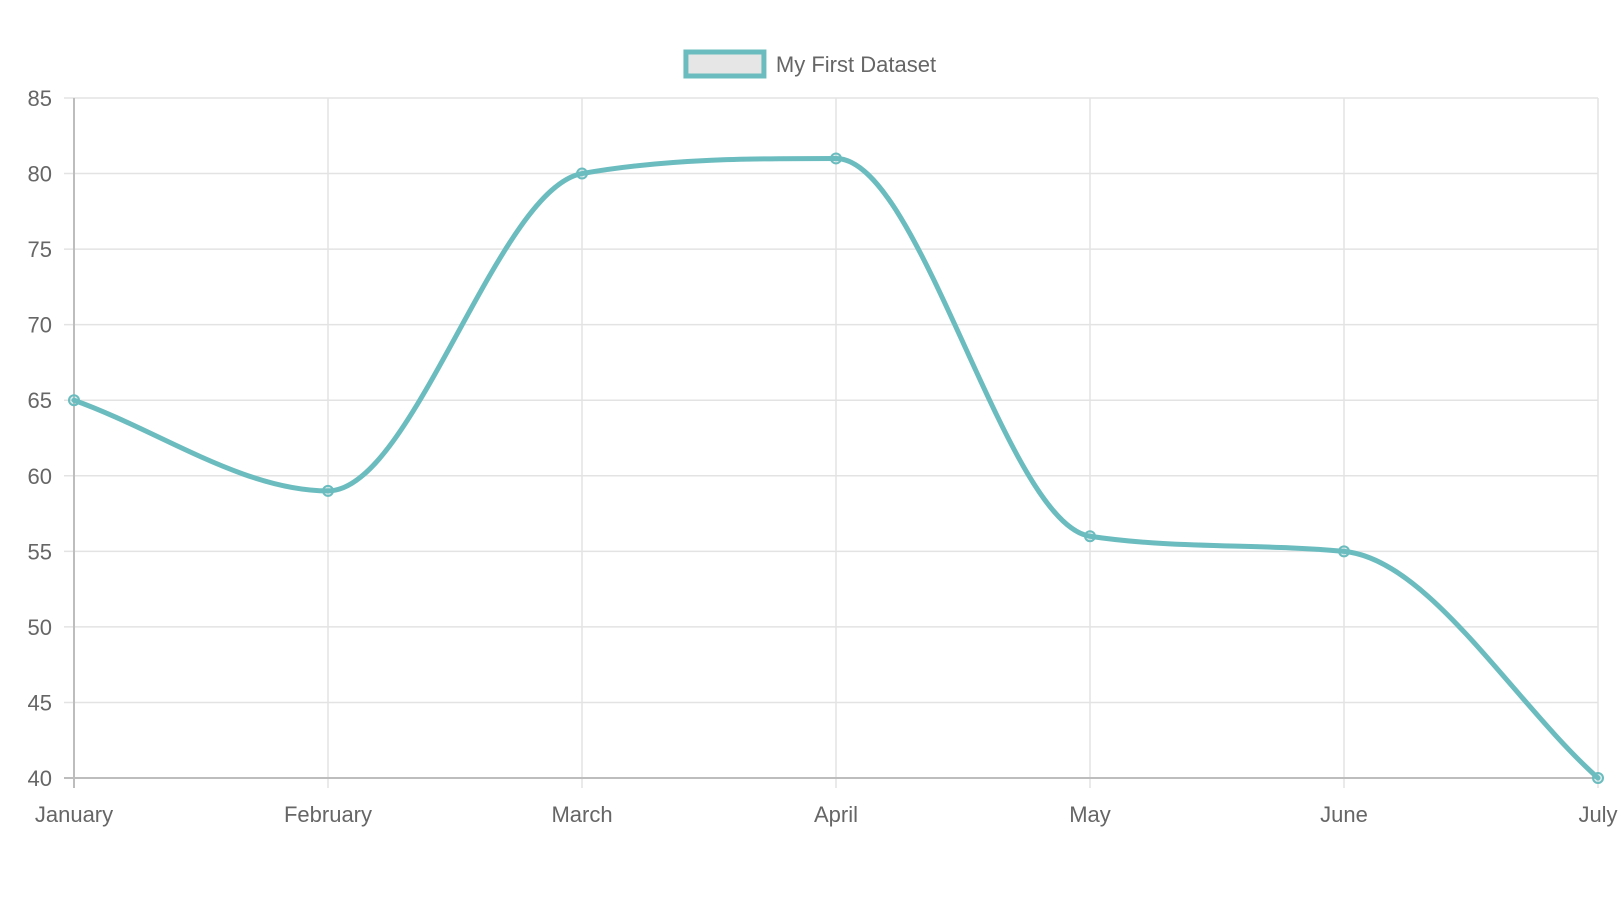  Describe the element at coordinates (40, 325) in the screenshot. I see `y-tick-label: 70` at that location.